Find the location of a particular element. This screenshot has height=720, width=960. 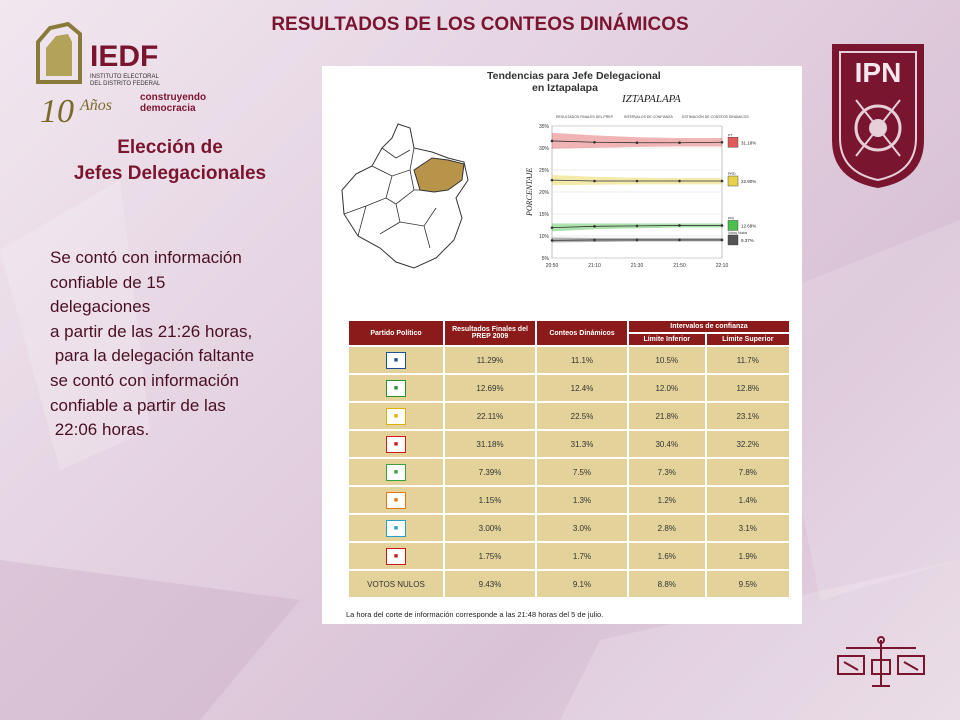

prep-cell: 22.11% is located at coordinates (490, 416).